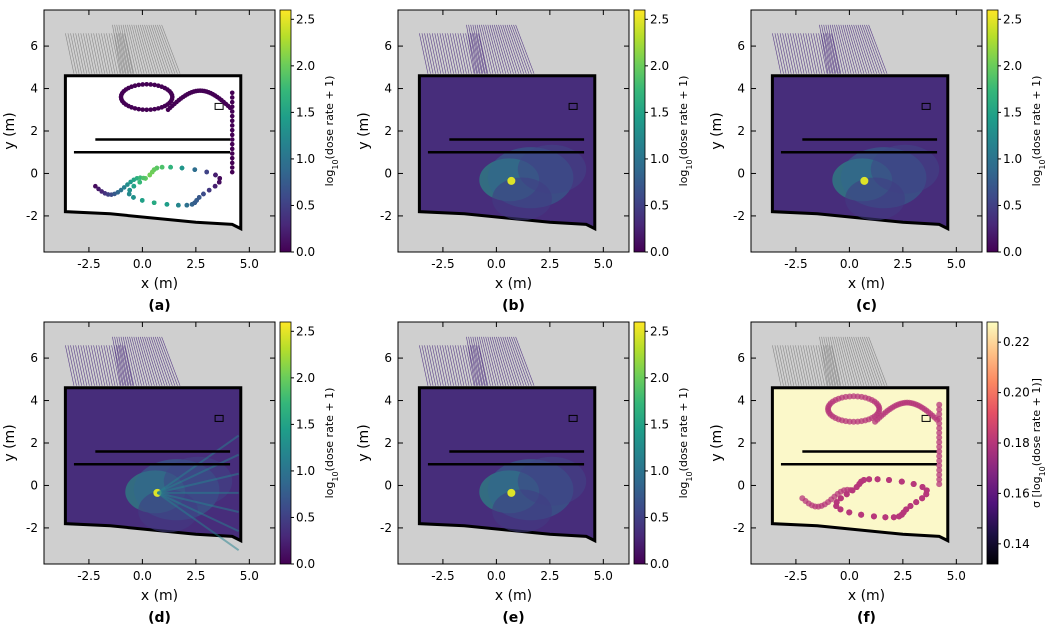  What do you see at coordinates (1016, 342) in the screenshot?
I see `colorbar-tick-label: 0.22` at bounding box center [1016, 342].